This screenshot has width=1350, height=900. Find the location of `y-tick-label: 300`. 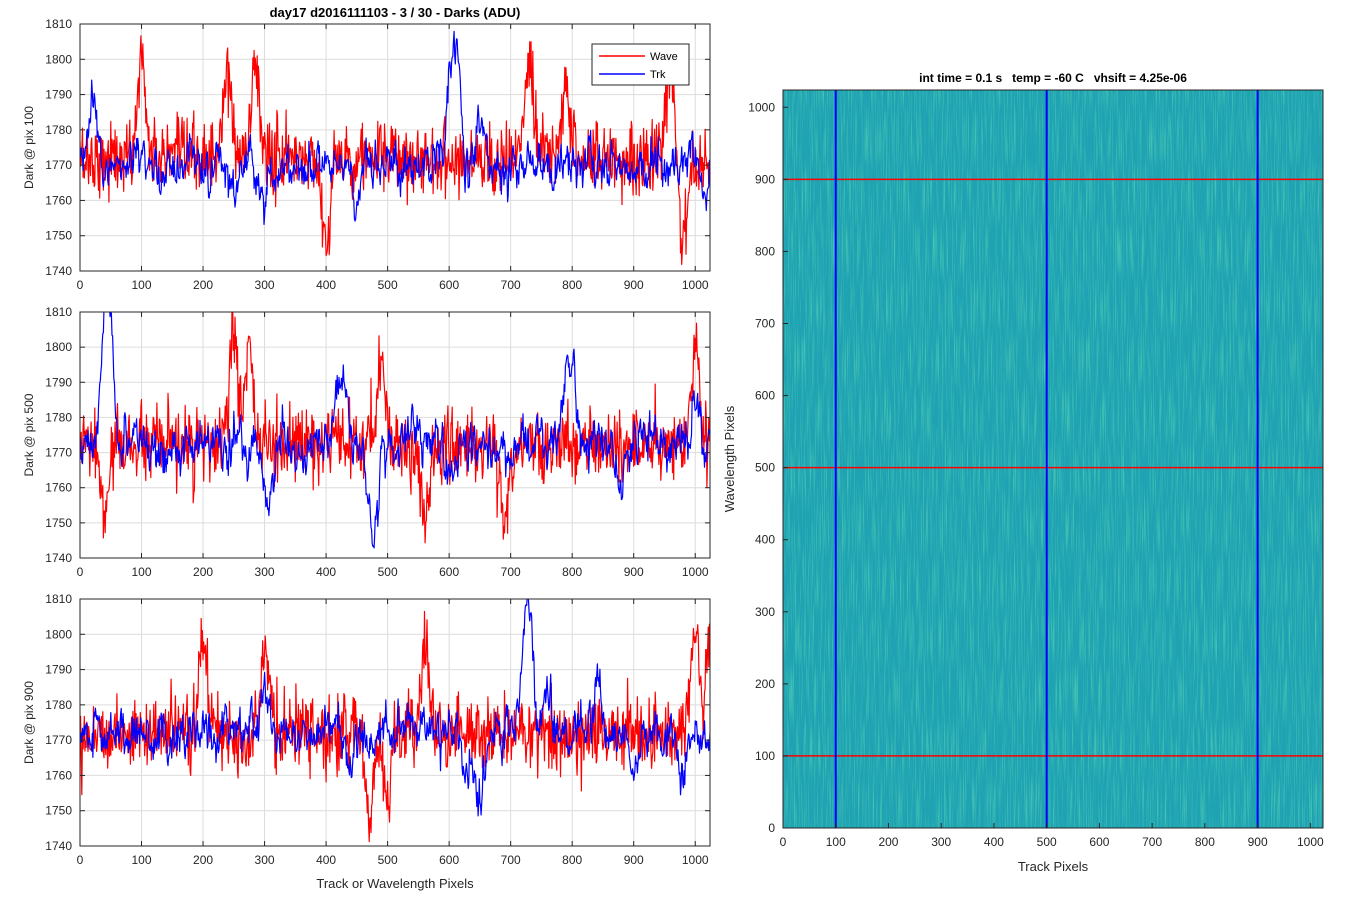

y-tick-label: 300 is located at coordinates (765, 612).